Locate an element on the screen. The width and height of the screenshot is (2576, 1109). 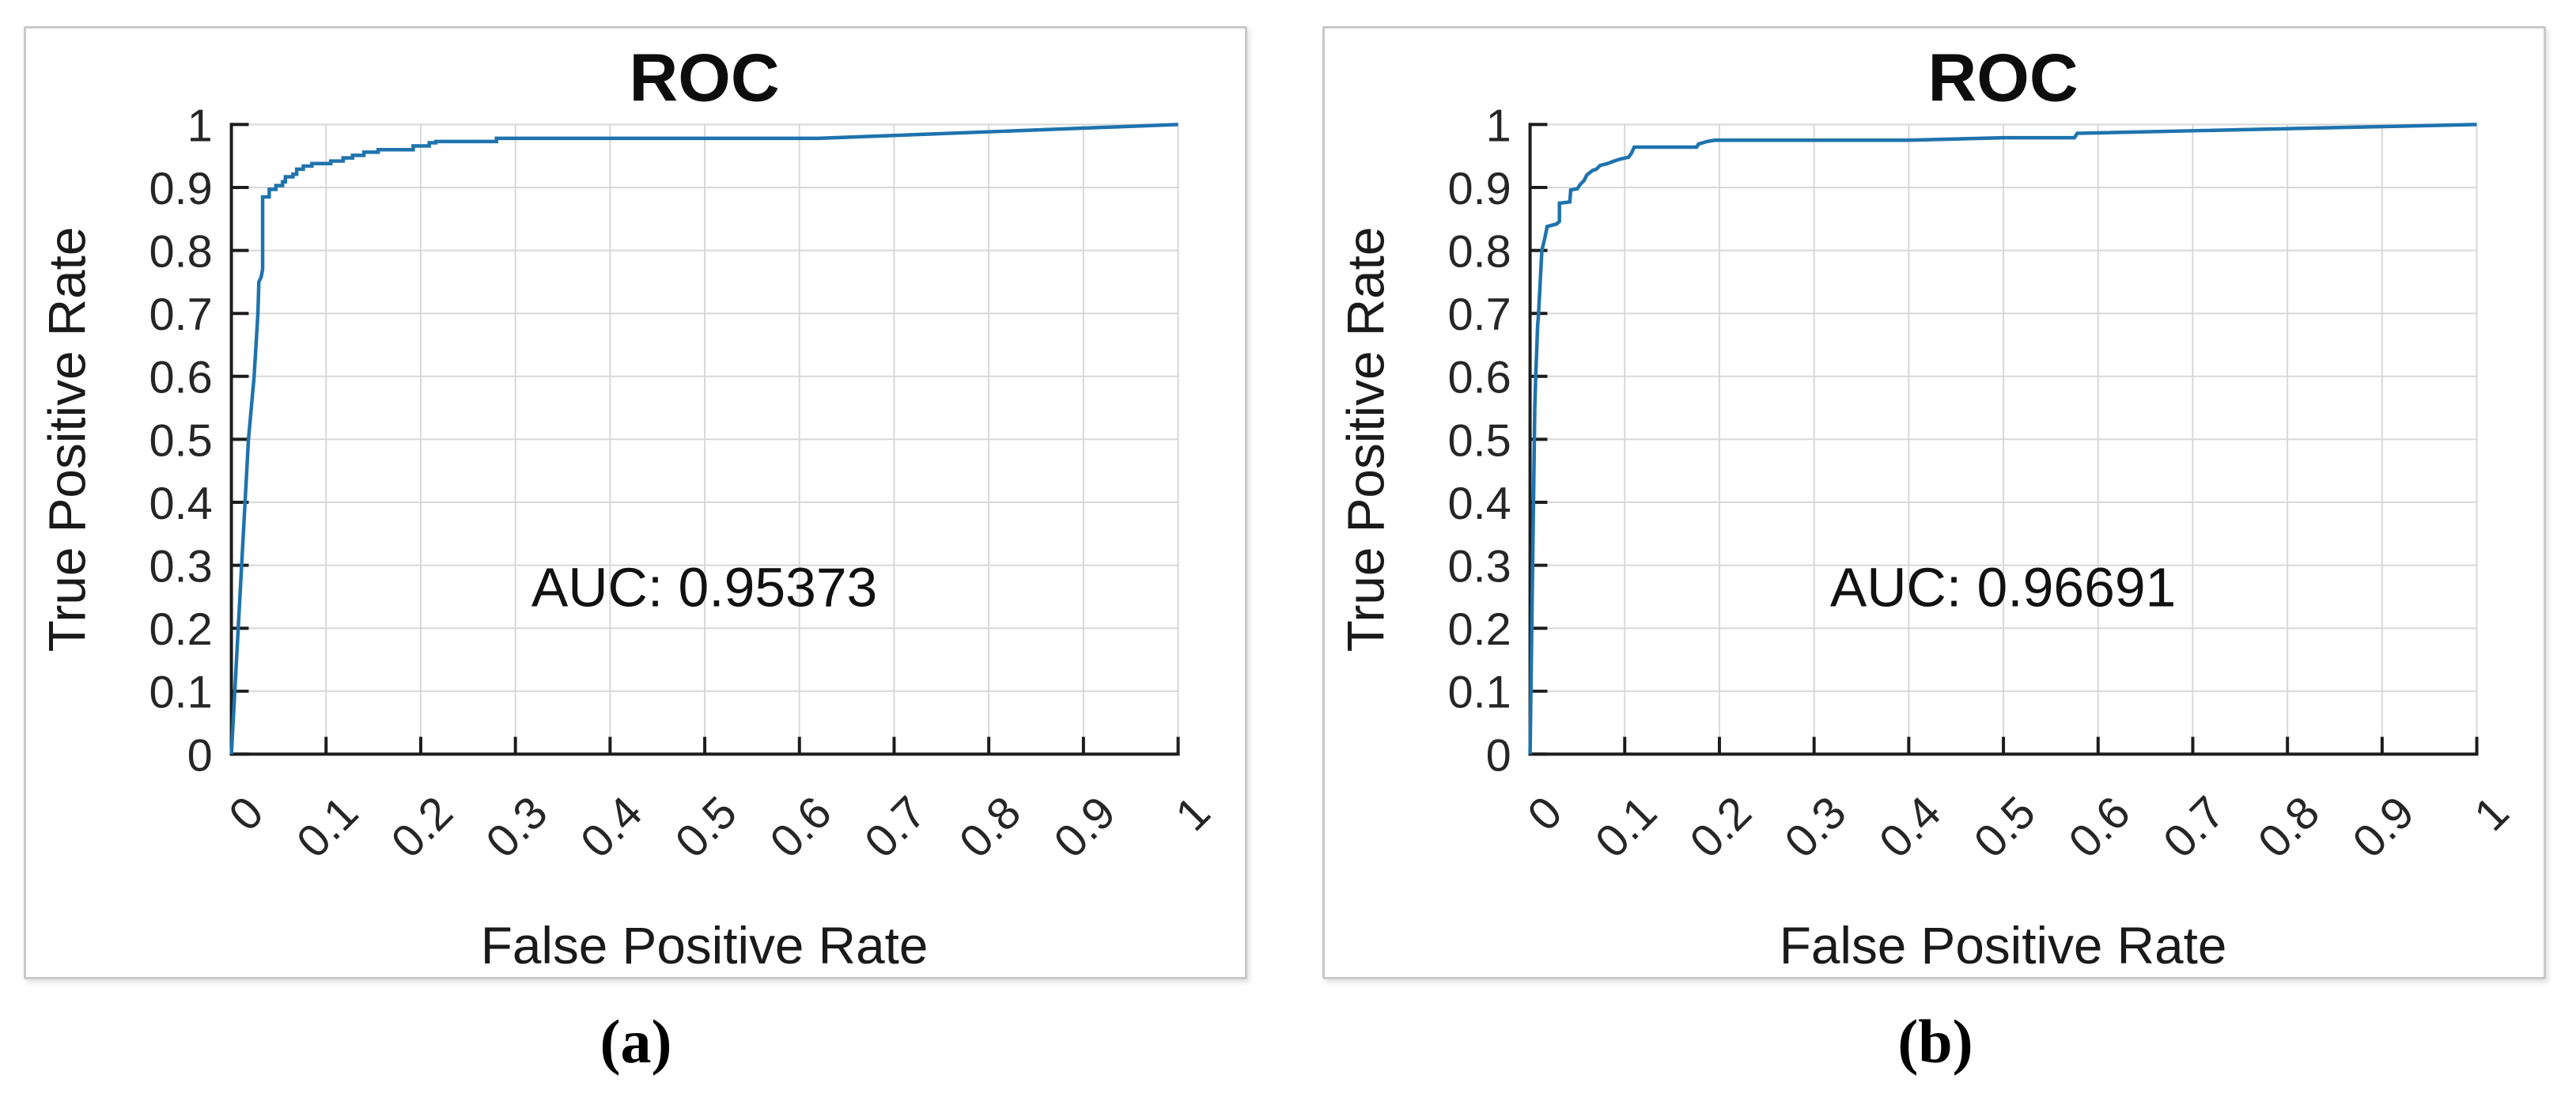
subfigure-caption-a: (a) is located at coordinates (636, 1041).